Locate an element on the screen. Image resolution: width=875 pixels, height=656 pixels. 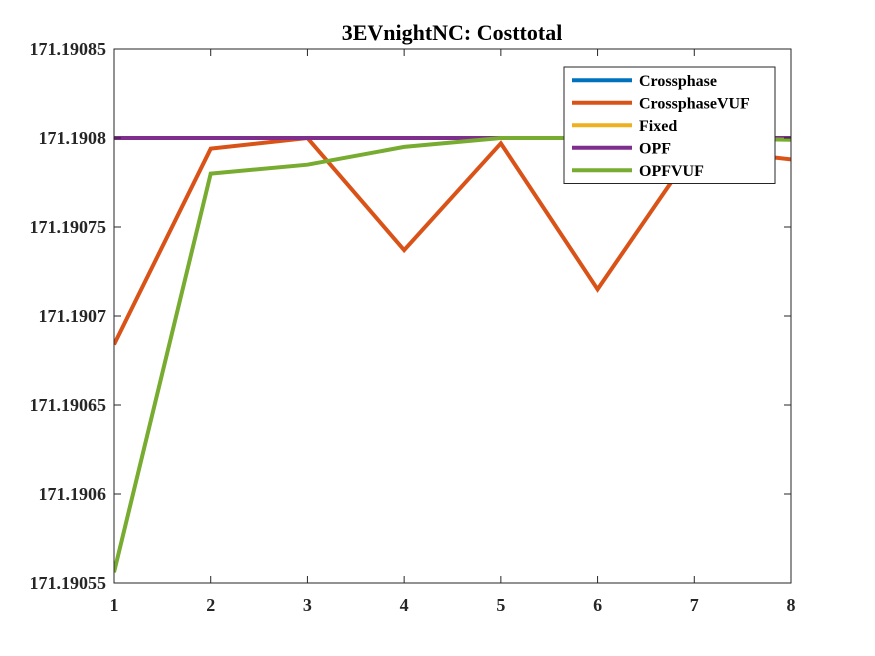
x-tick-label: 7 is located at coordinates (694, 605).